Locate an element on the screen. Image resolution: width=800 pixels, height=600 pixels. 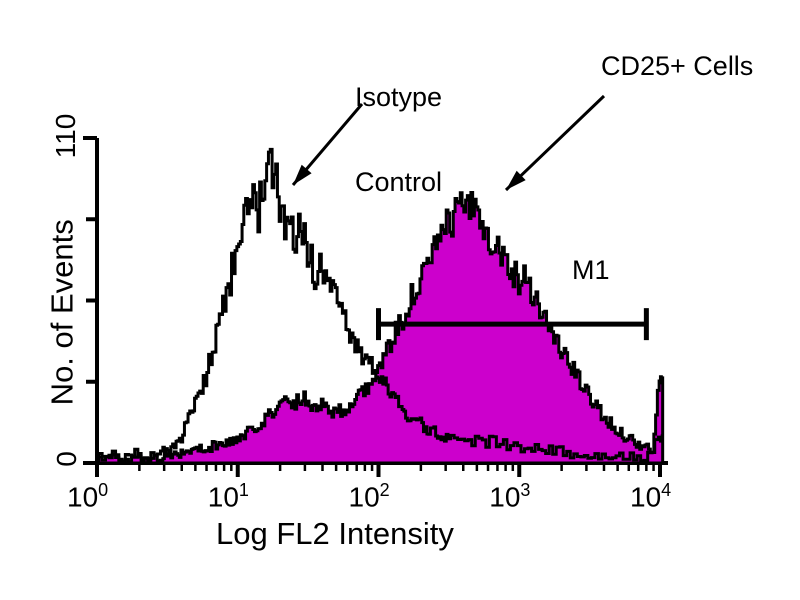
x-tick-label-1e4: 10⁴ is located at coordinates (650, 496).